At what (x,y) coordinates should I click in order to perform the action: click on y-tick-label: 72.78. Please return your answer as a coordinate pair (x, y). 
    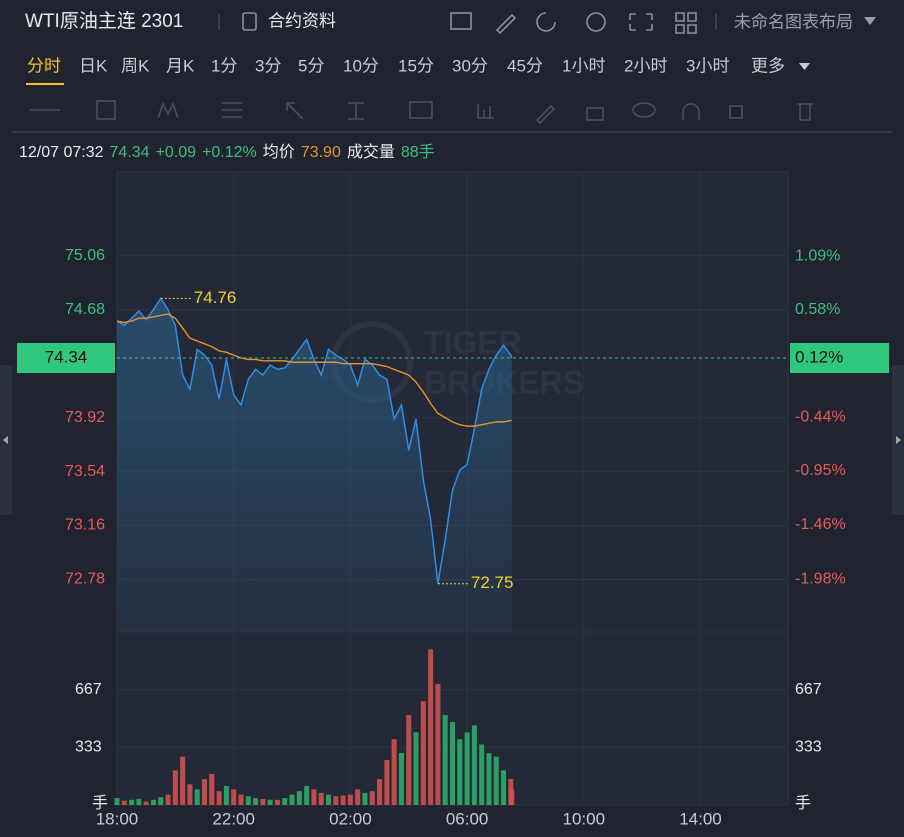
    Looking at the image, I should click on (85, 579).